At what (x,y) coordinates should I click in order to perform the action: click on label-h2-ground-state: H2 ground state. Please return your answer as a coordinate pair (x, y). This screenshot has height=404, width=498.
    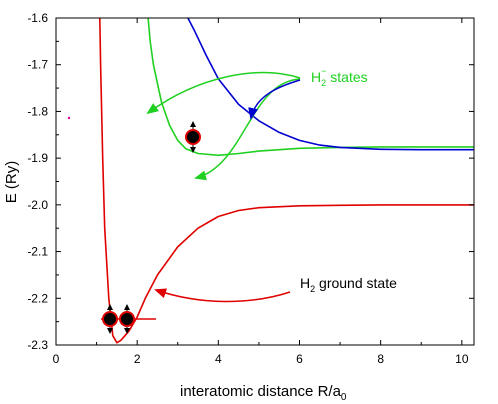
    Looking at the image, I should click on (348, 284).